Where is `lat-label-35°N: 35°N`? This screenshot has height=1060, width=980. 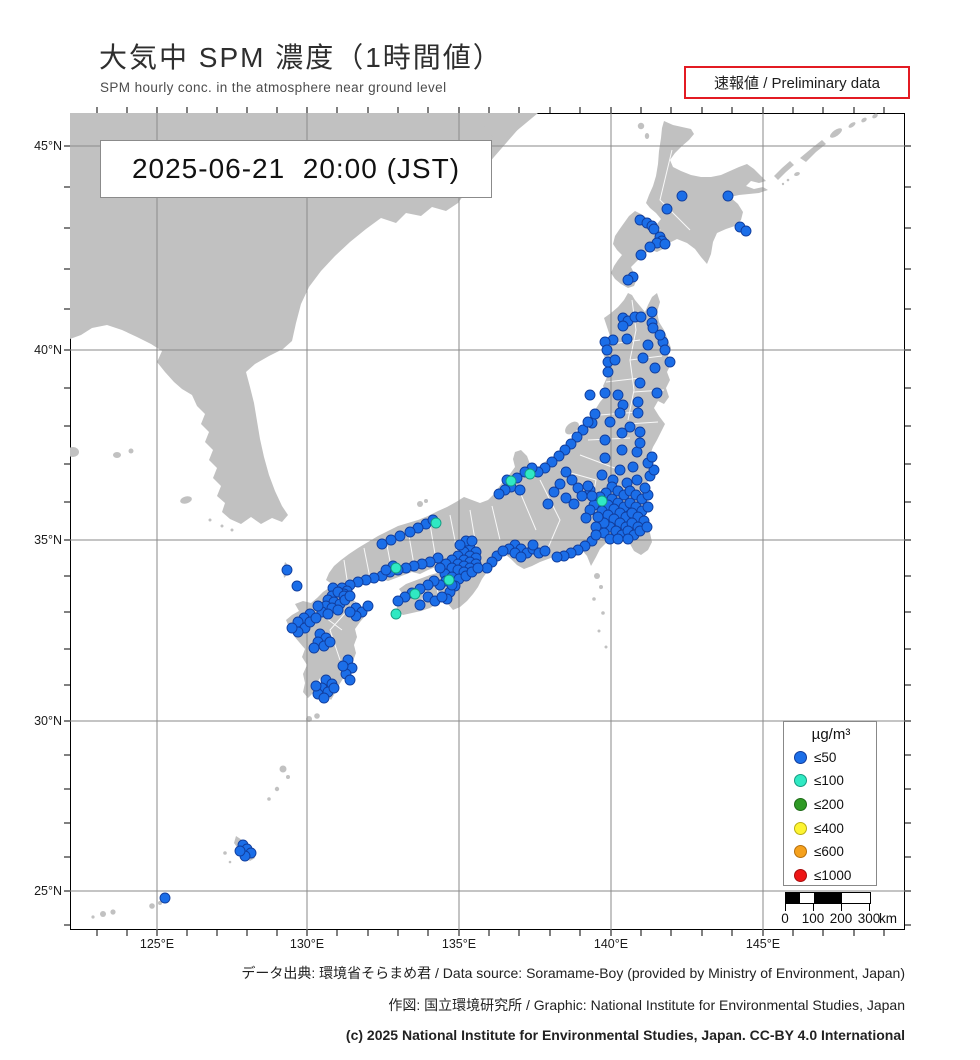 lat-label-35°N: 35°N is located at coordinates (48, 540).